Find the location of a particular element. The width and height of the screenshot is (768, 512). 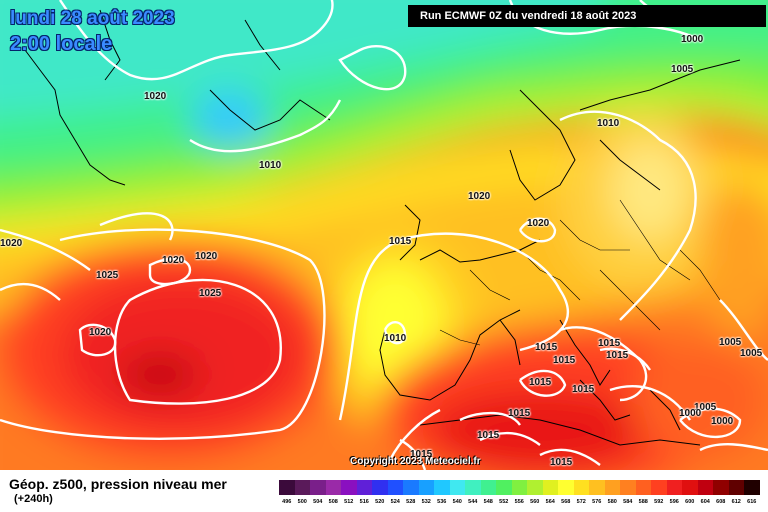

scale-label: 524 is located at coordinates (395, 502).